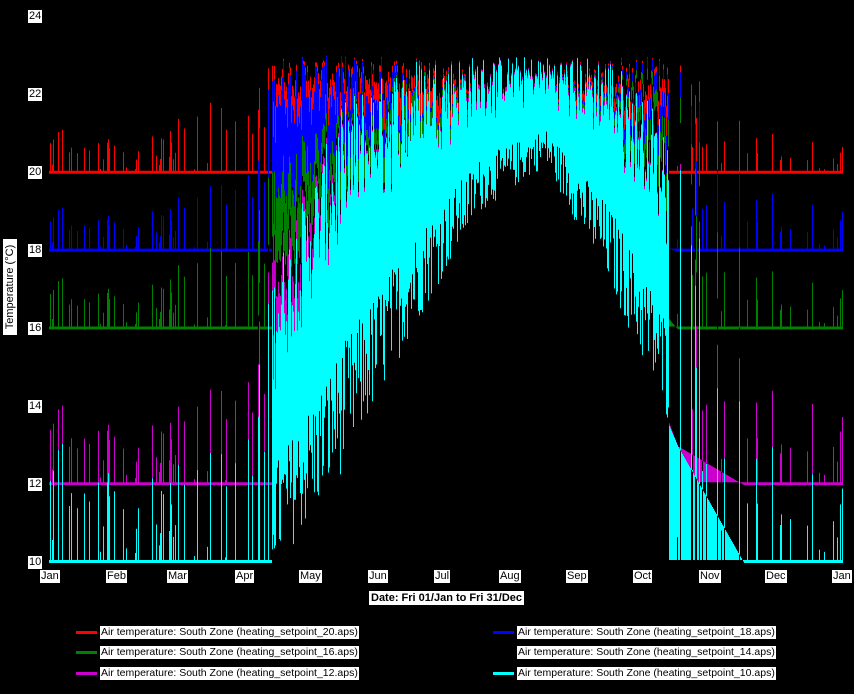  What do you see at coordinates (86, 652) in the screenshot?
I see `legend-swatch-green` at bounding box center [86, 652].